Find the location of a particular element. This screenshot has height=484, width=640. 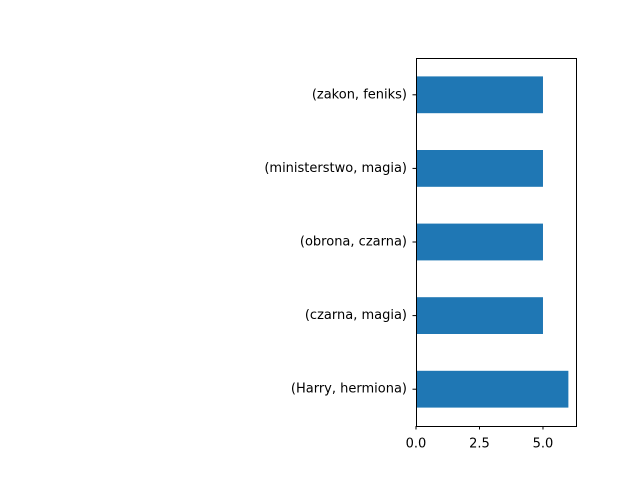

x-tick-label-2: 5.0 is located at coordinates (543, 444).